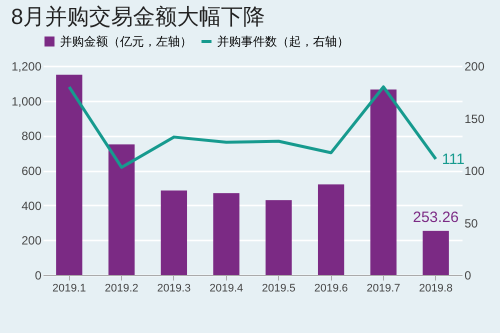 The height and width of the screenshot is (333, 500). Describe the element at coordinates (435, 288) in the screenshot. I see `x-tick-label: 2019.8` at that location.